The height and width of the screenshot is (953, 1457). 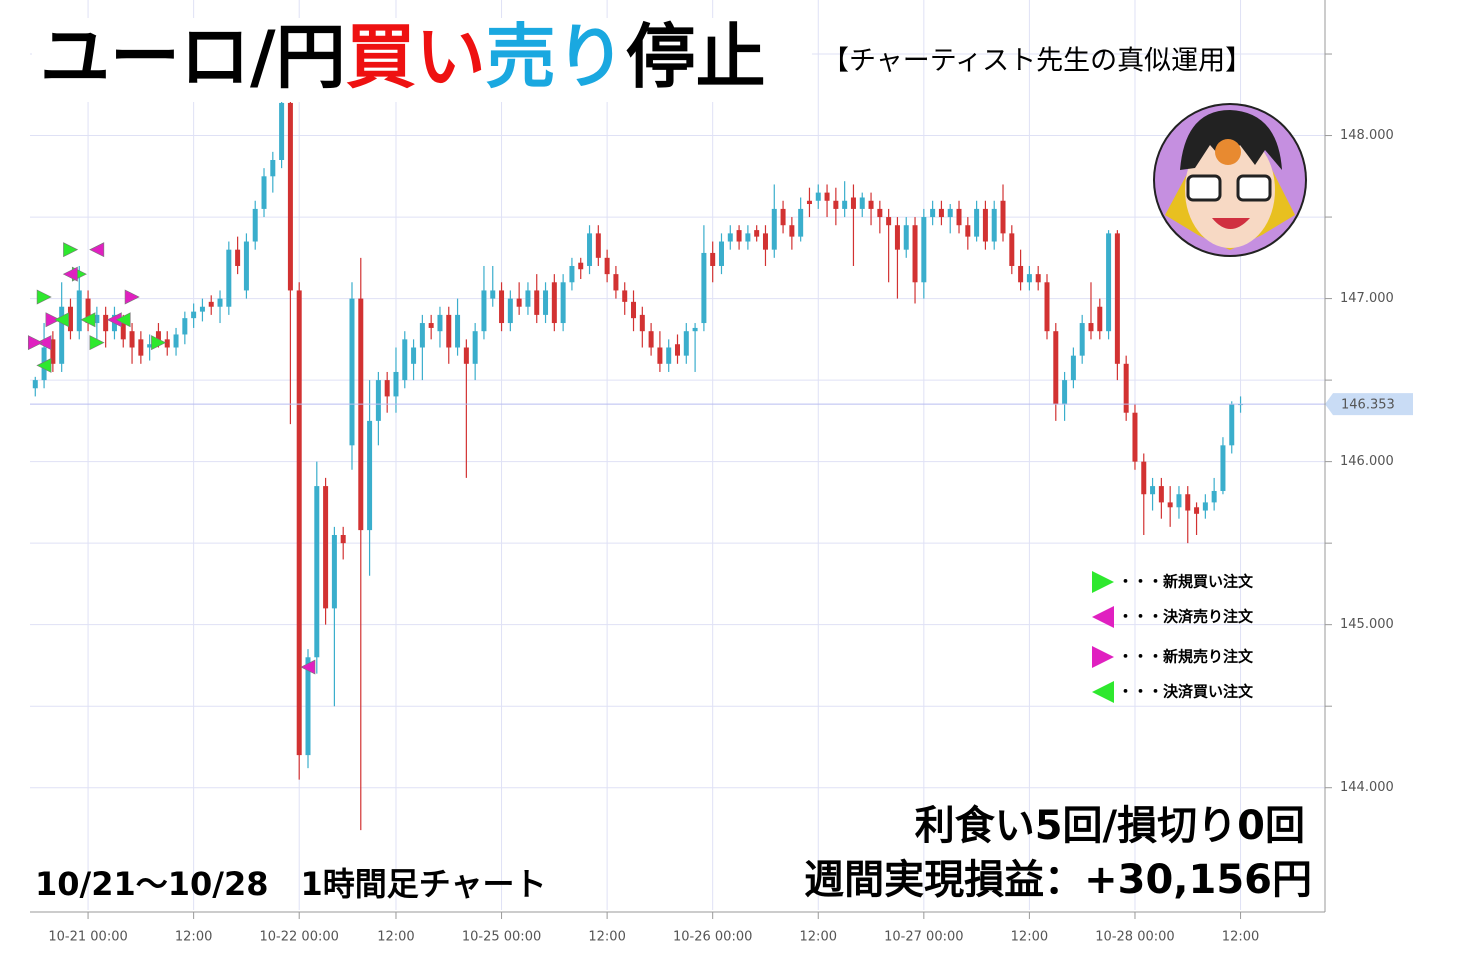 What do you see at coordinates (556, 57) in the screenshot?
I see `title-part: 売り` at bounding box center [556, 57].